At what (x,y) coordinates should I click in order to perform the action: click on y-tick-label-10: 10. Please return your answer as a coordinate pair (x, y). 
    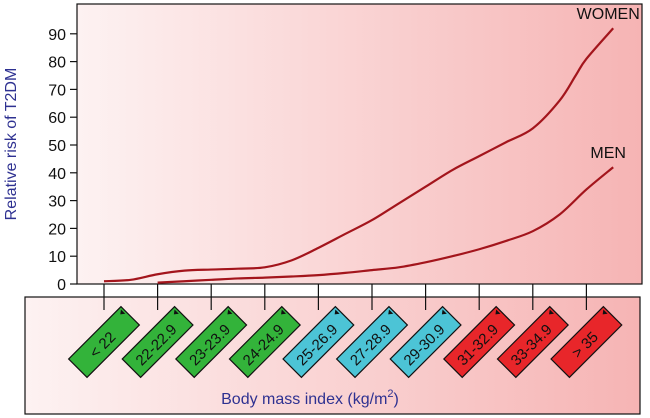
    Looking at the image, I should click on (57, 257).